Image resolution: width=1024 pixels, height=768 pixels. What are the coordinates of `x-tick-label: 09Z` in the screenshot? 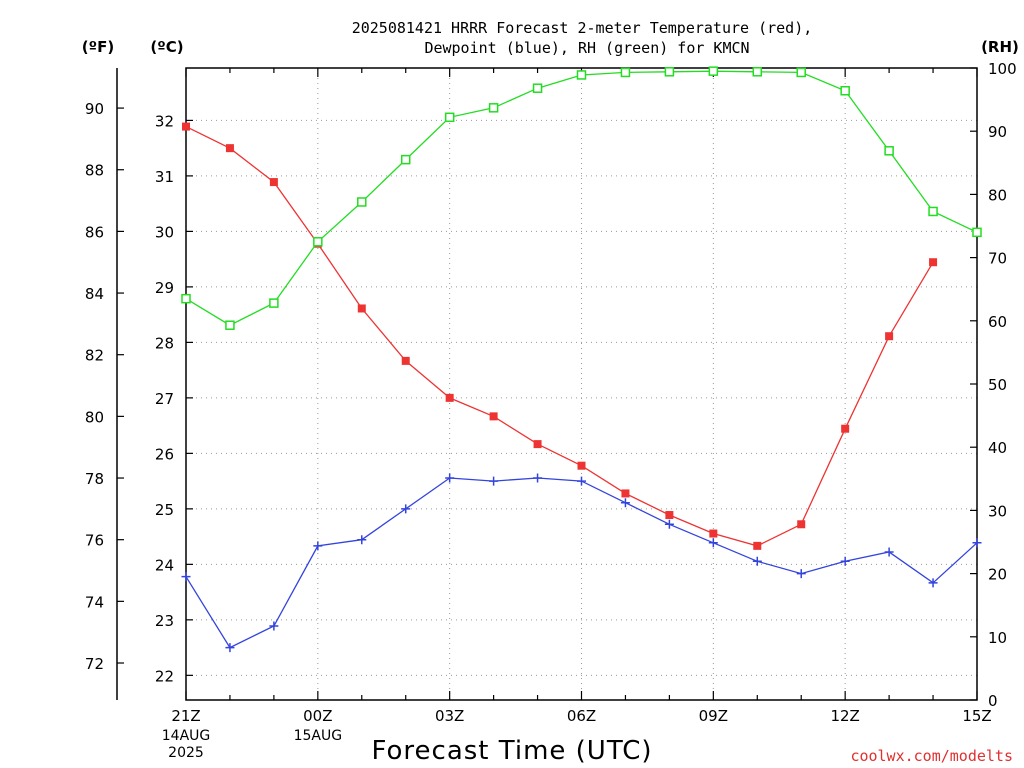 It's located at (713, 716).